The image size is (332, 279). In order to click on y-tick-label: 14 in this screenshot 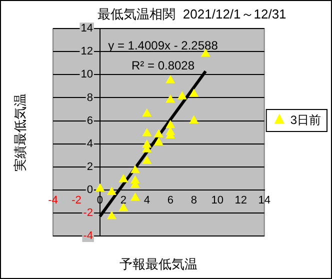, I will do `click(86, 28)`.